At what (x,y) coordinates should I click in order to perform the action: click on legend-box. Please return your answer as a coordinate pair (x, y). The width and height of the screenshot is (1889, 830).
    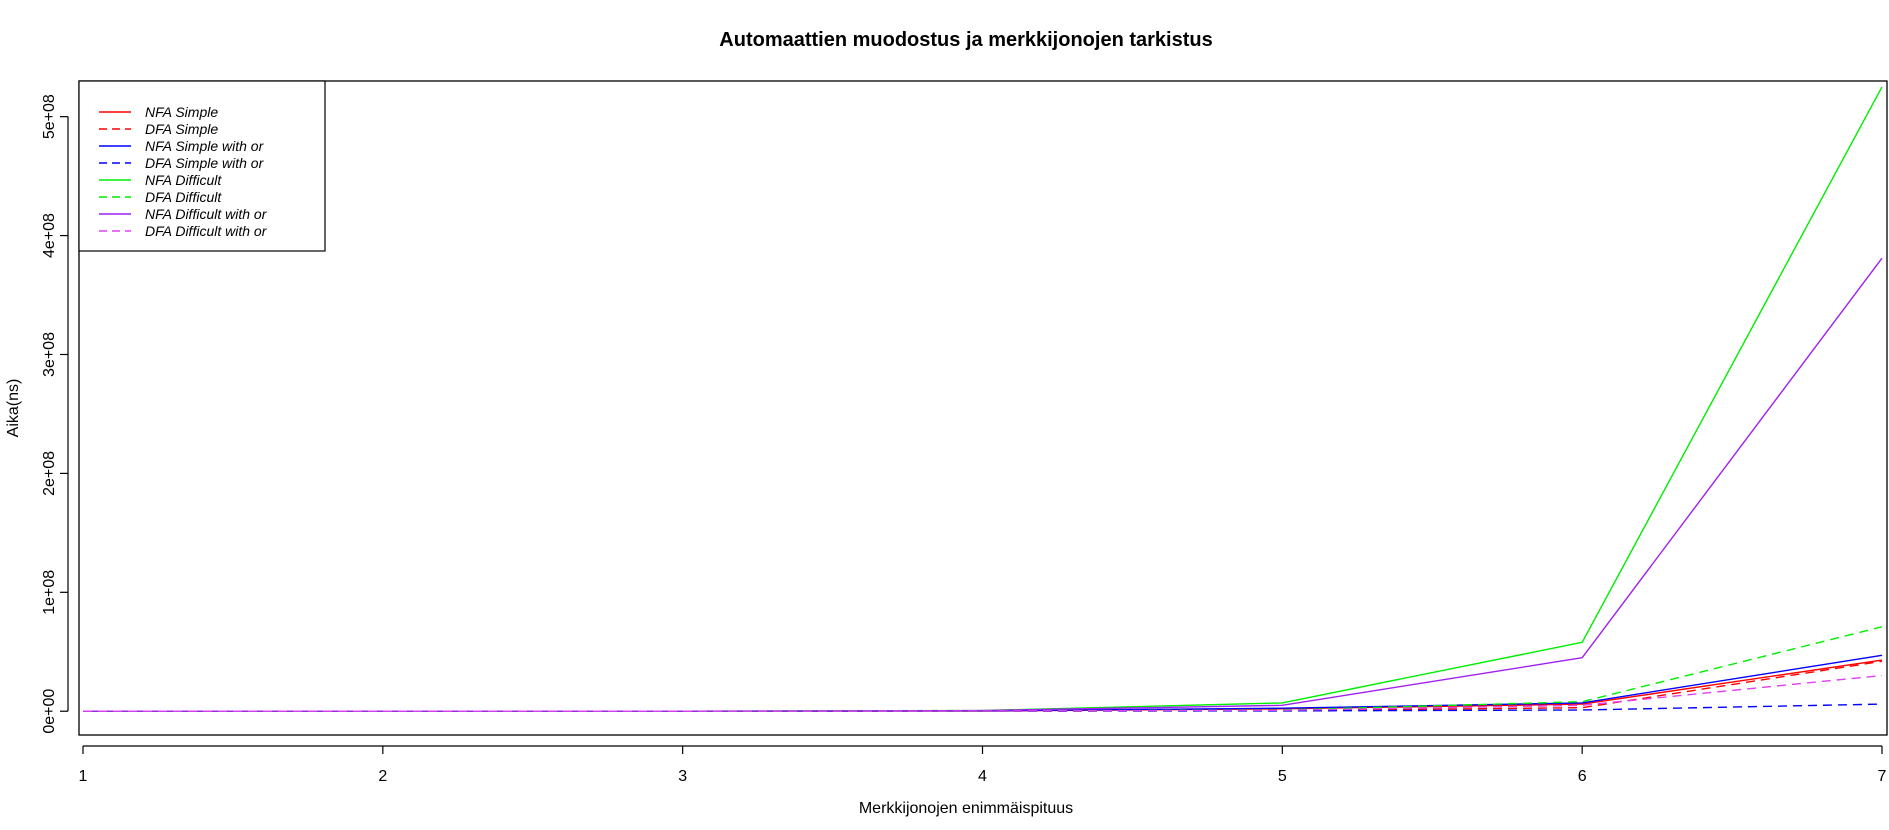
    Looking at the image, I should click on (202, 166).